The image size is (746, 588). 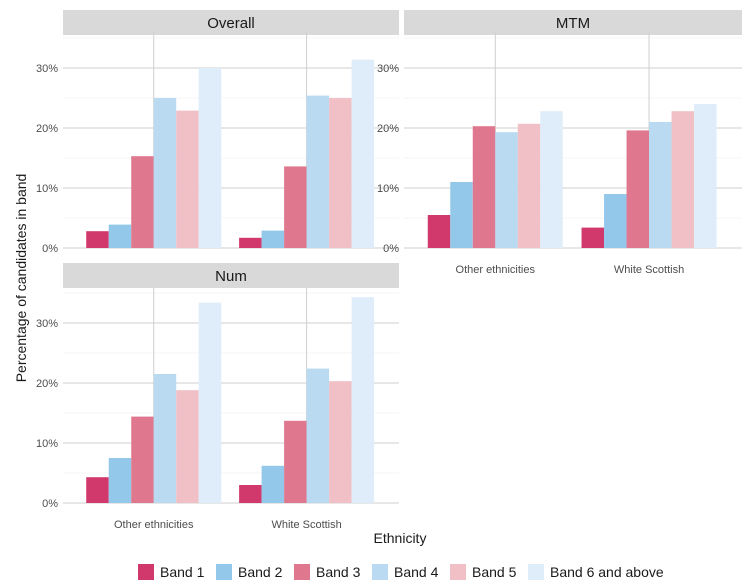 I want to click on legend-item: Band 6 and above, so click(x=596, y=572).